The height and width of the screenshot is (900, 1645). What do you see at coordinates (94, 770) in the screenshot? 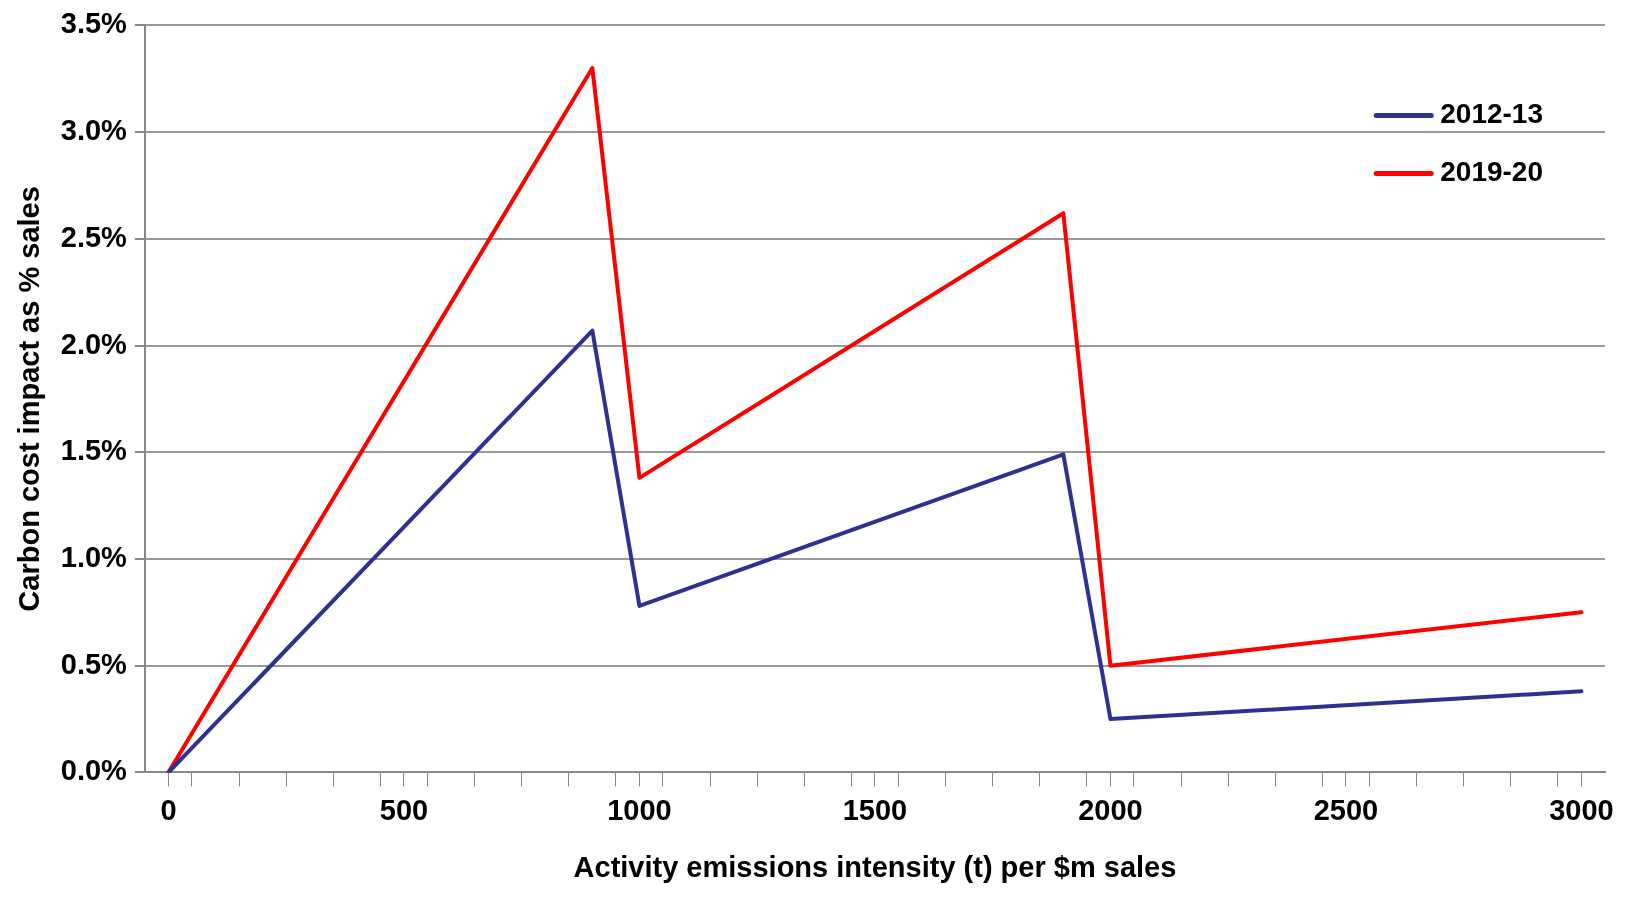
I see `y-tick-label: 0.0%` at bounding box center [94, 770].